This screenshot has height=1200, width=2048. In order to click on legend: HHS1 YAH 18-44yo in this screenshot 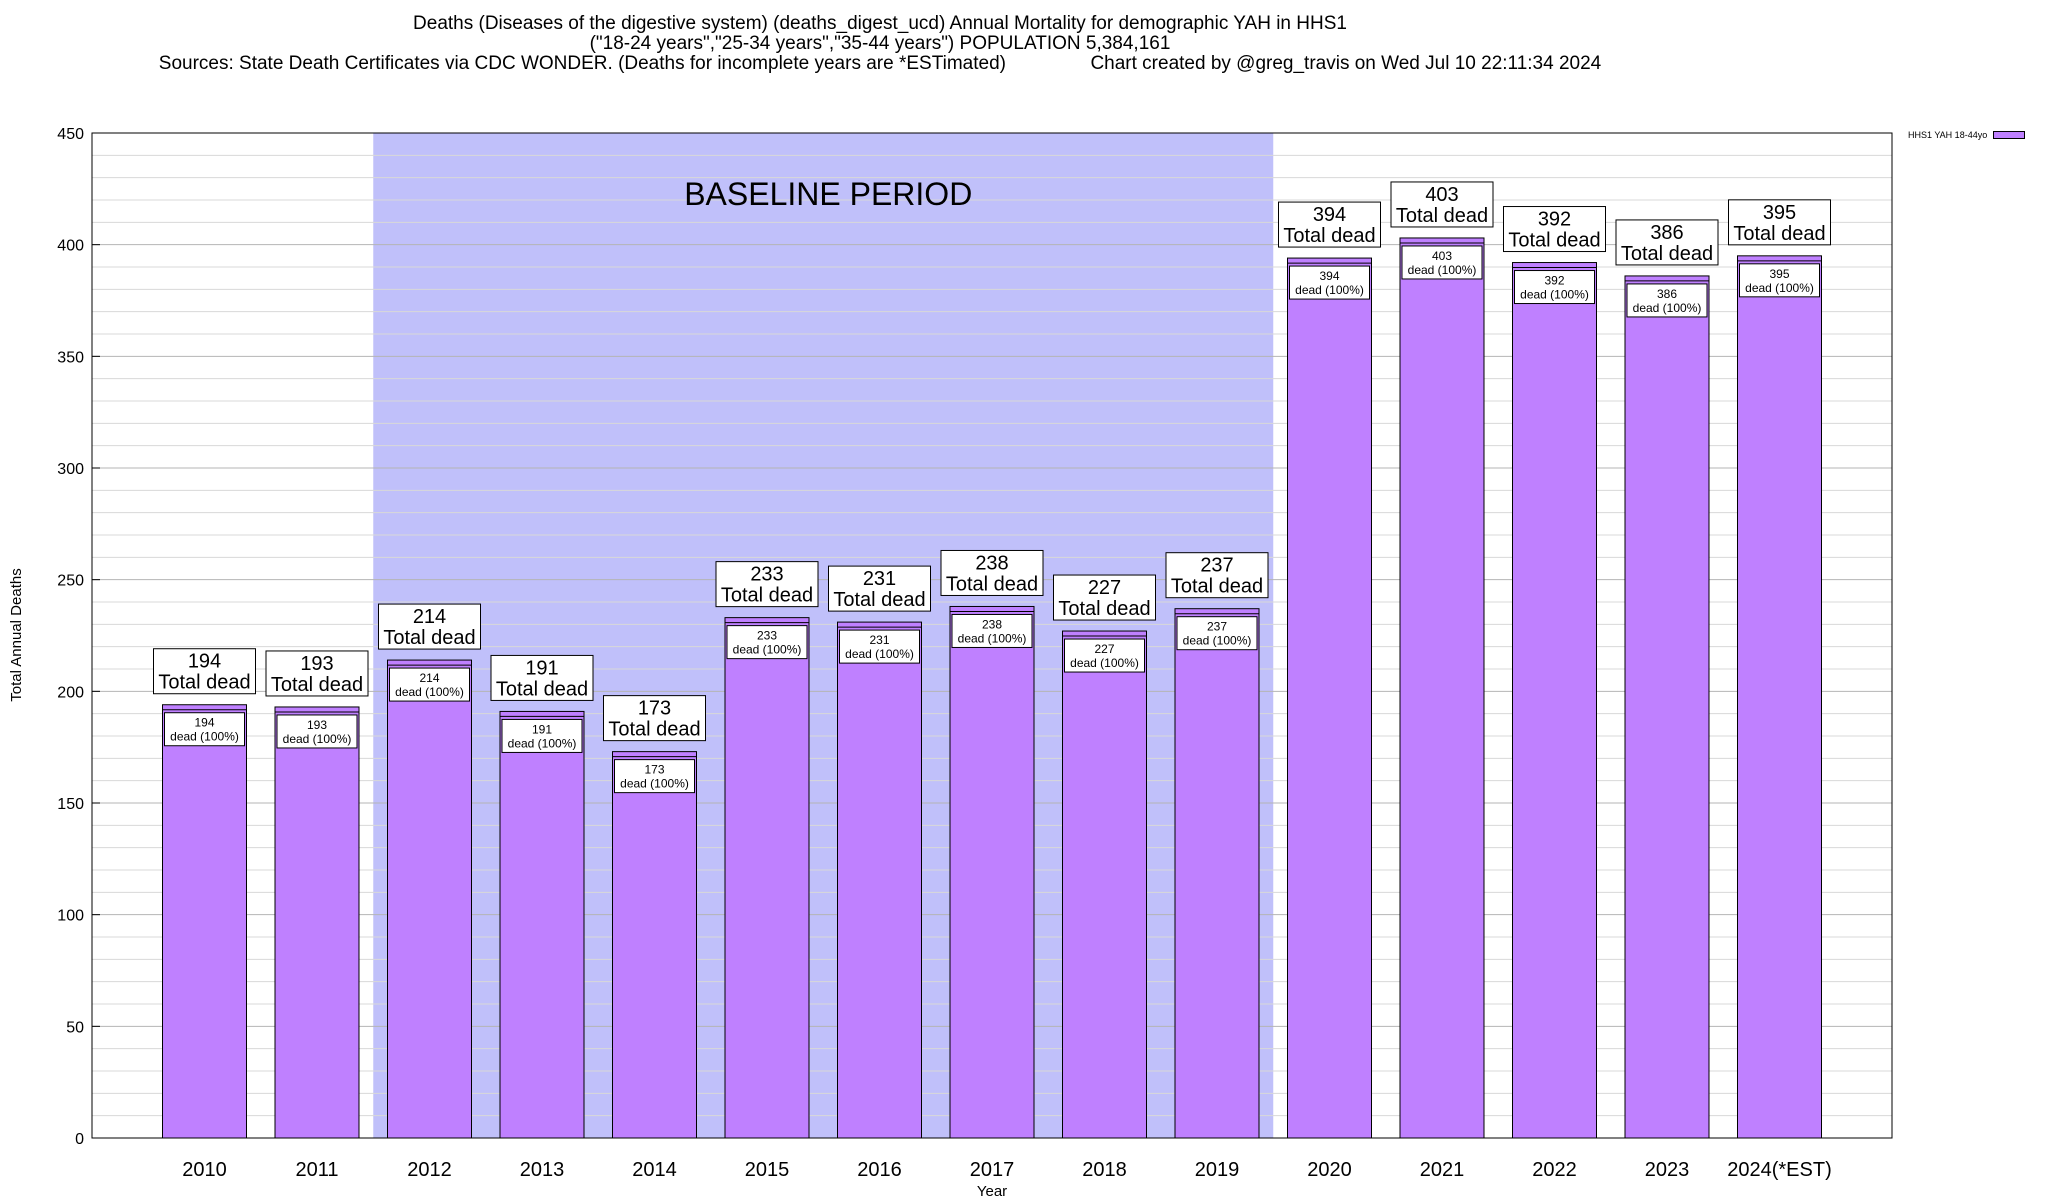, I will do `click(1967, 135)`.